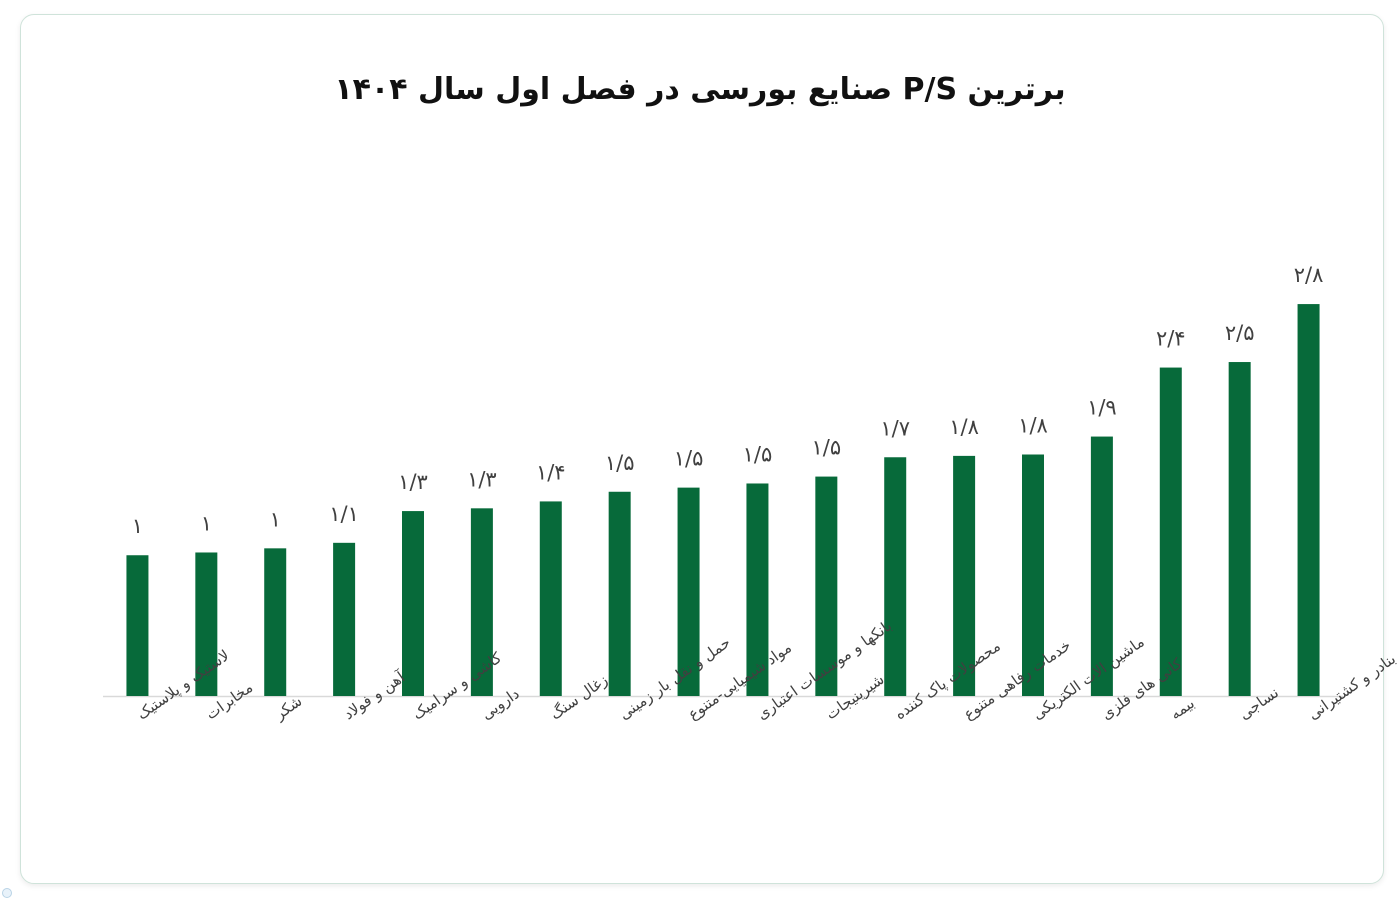 This screenshot has width=1400, height=900. What do you see at coordinates (675, 678) in the screenshot?
I see `category-label-8: حمل و نقل بار زمینی` at bounding box center [675, 678].